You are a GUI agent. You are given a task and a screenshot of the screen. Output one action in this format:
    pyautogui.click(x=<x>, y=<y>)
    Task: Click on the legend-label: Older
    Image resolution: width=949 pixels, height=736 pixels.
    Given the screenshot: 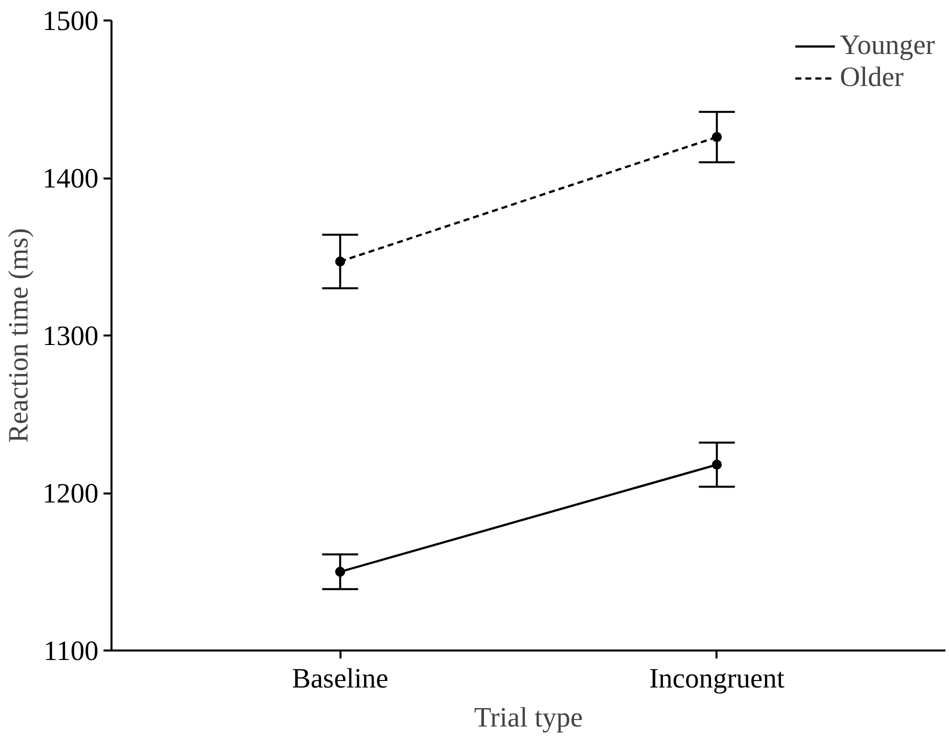 What is the action you would take?
    pyautogui.click(x=872, y=78)
    